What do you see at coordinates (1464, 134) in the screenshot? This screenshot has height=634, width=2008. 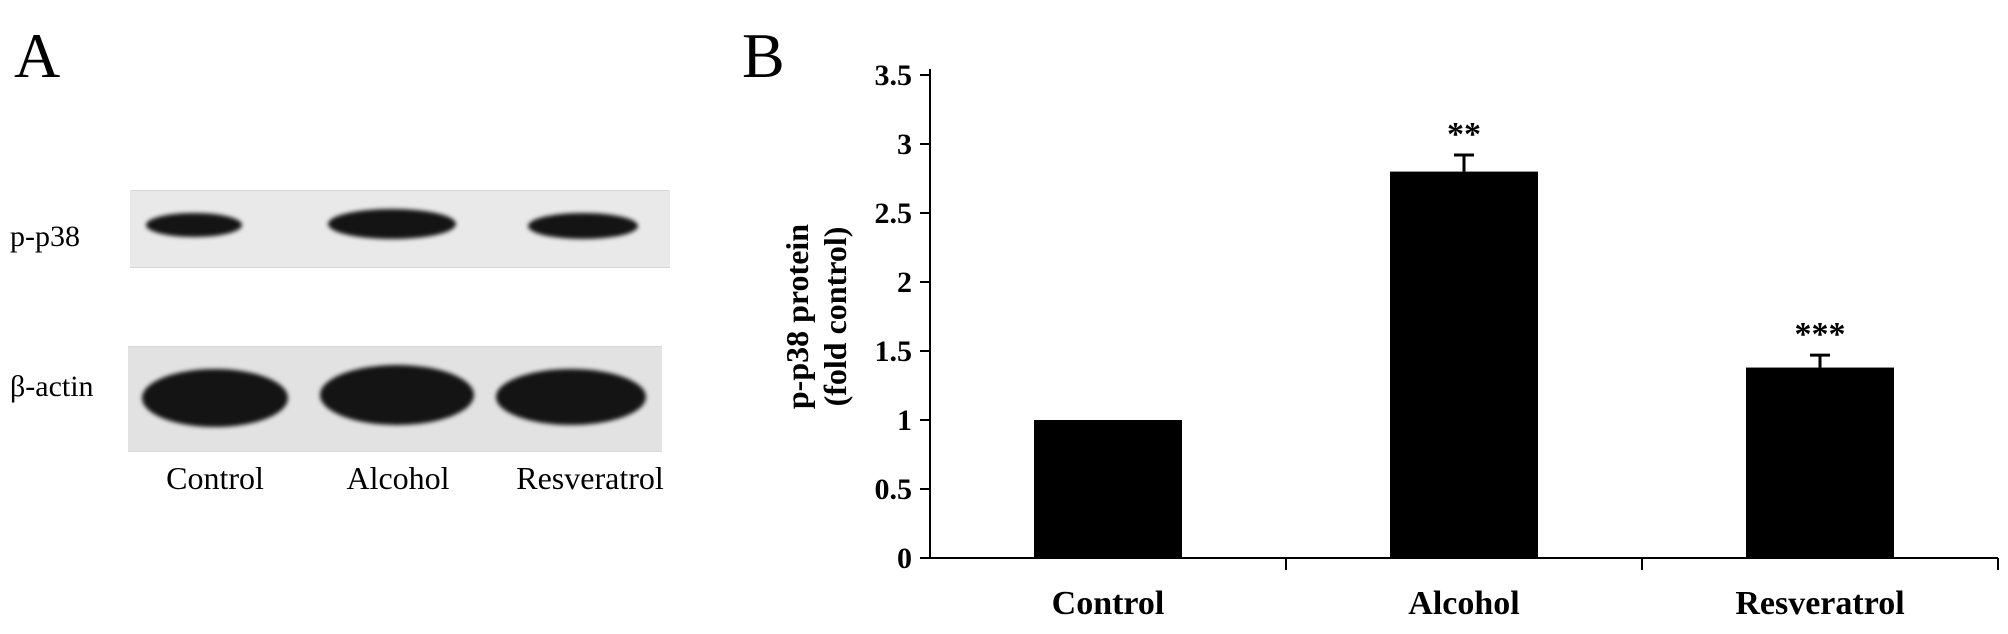 I see `significance-label-alcohol: **` at bounding box center [1464, 134].